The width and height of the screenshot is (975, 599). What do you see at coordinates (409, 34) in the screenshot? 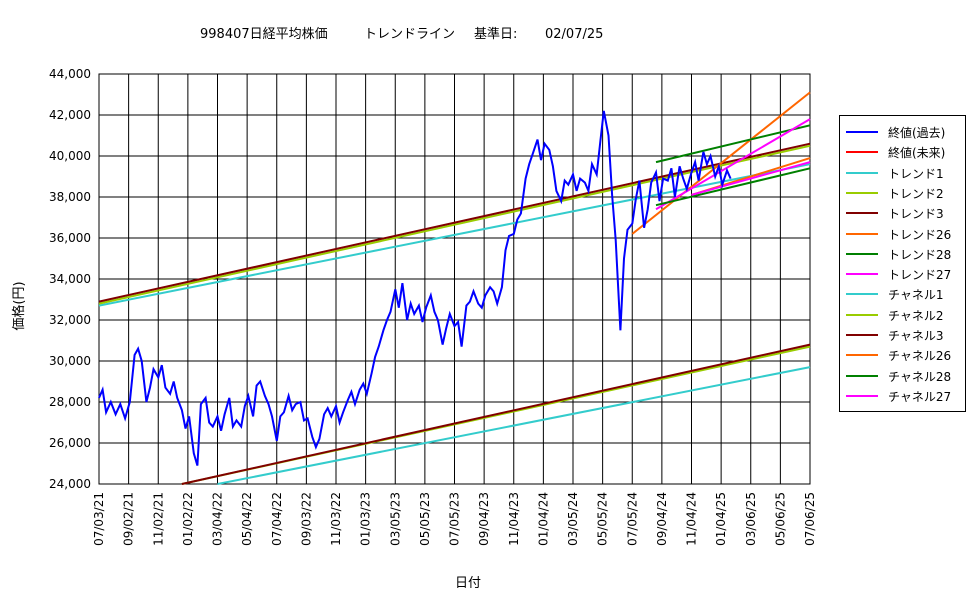
I see `chart-subtitle: トレンドライン` at bounding box center [409, 34].